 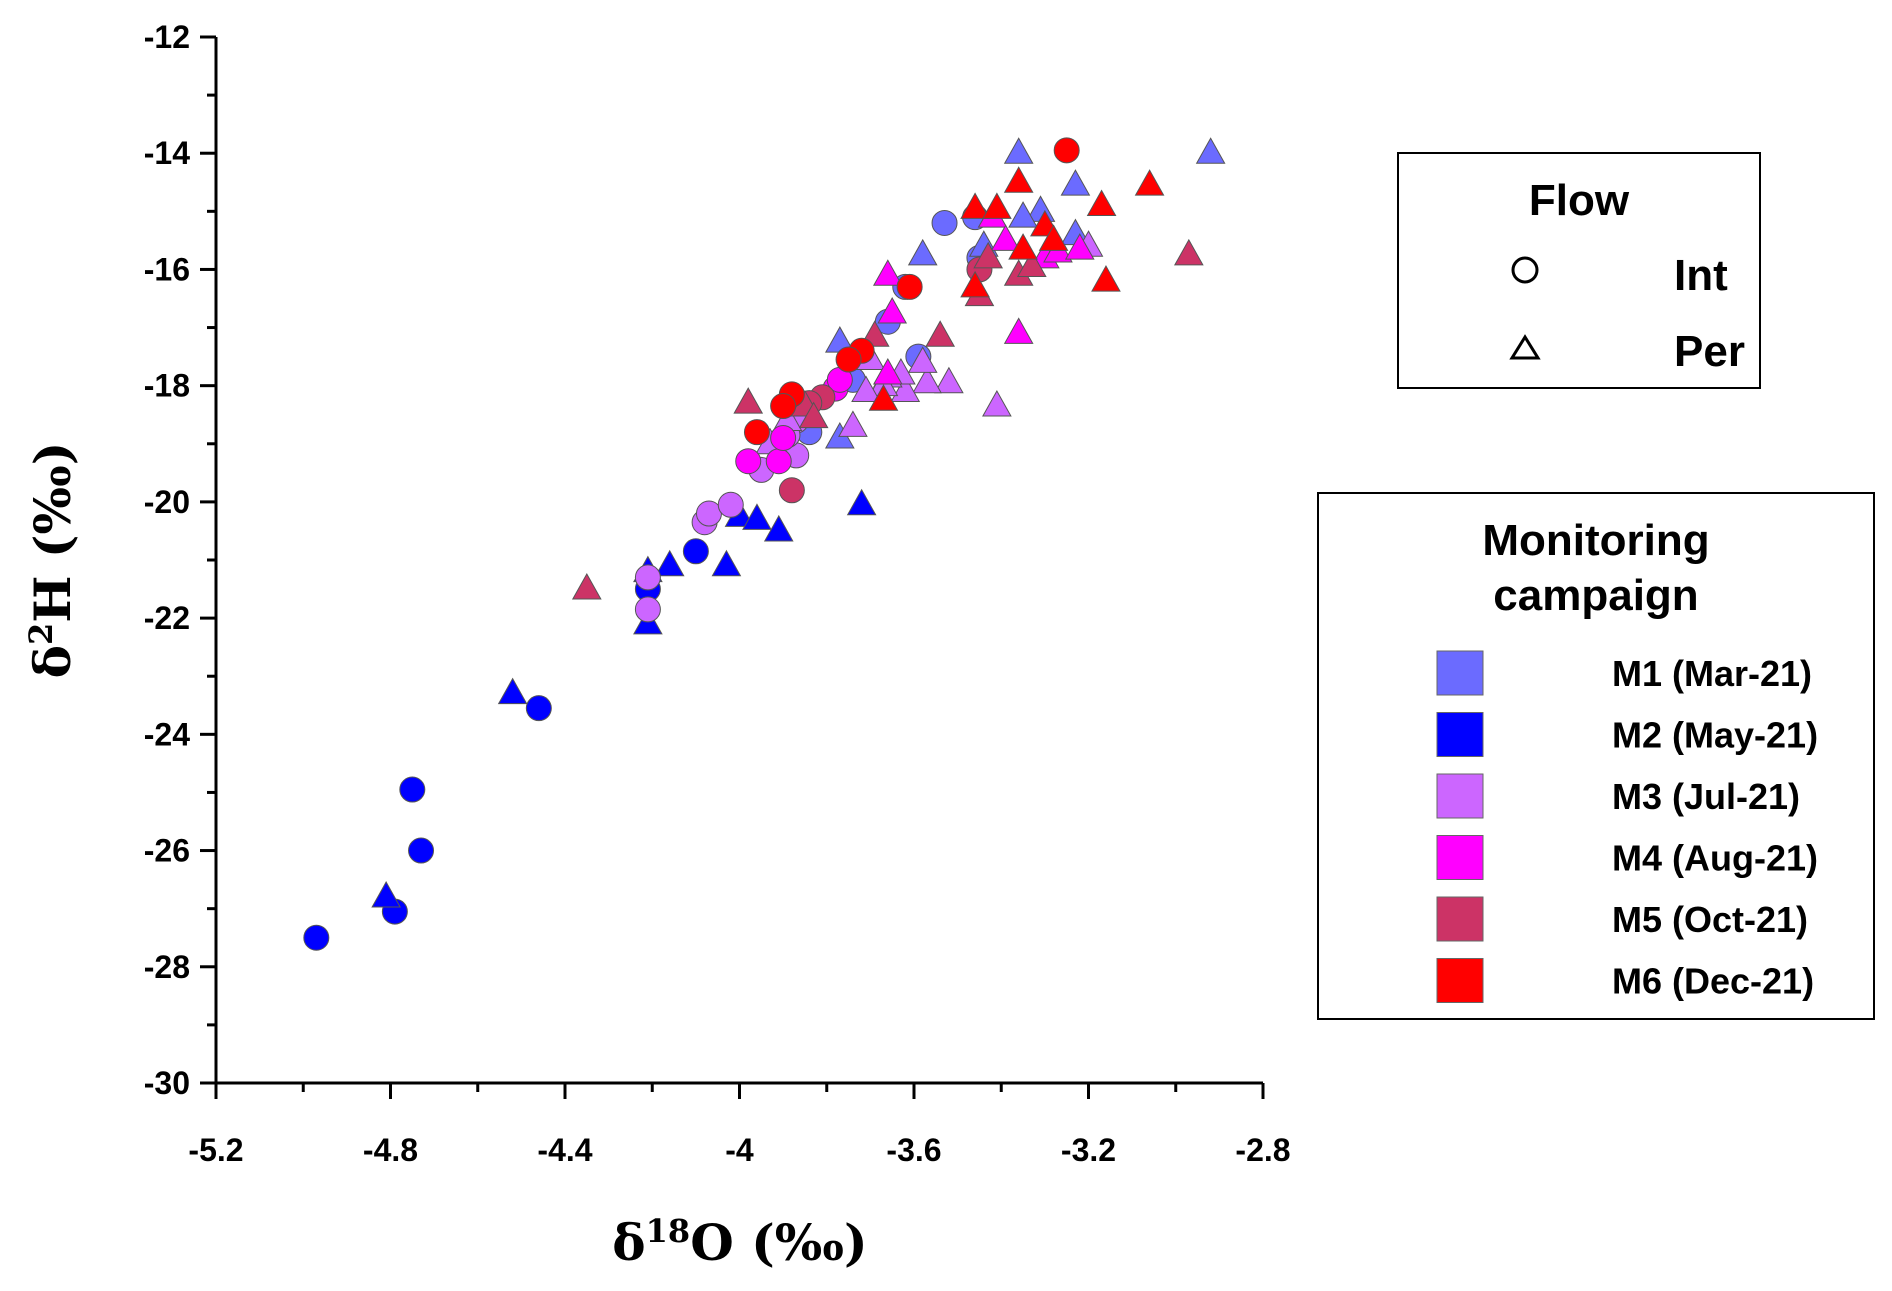 I want to click on campaign-legend-title-line2: campaign, so click(x=1595, y=595).